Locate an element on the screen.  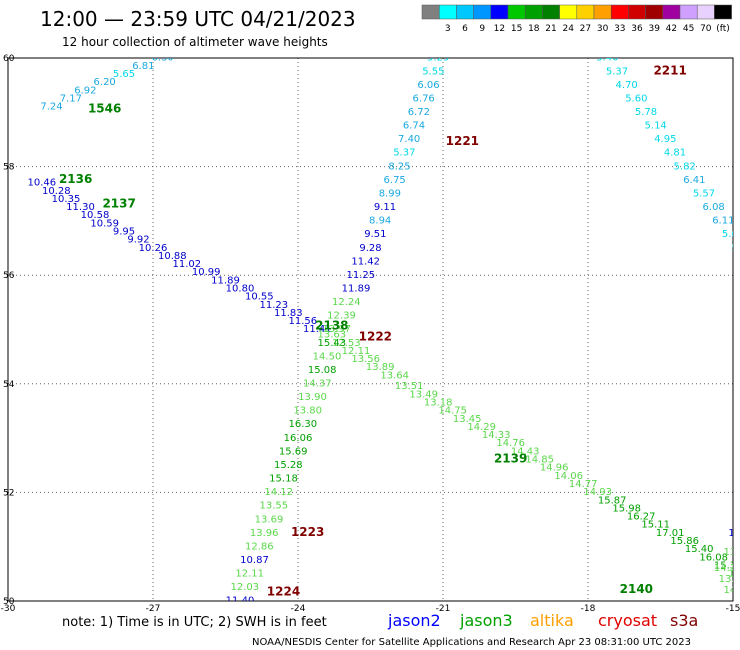
swh-value: 15.40 is located at coordinates (699, 549).